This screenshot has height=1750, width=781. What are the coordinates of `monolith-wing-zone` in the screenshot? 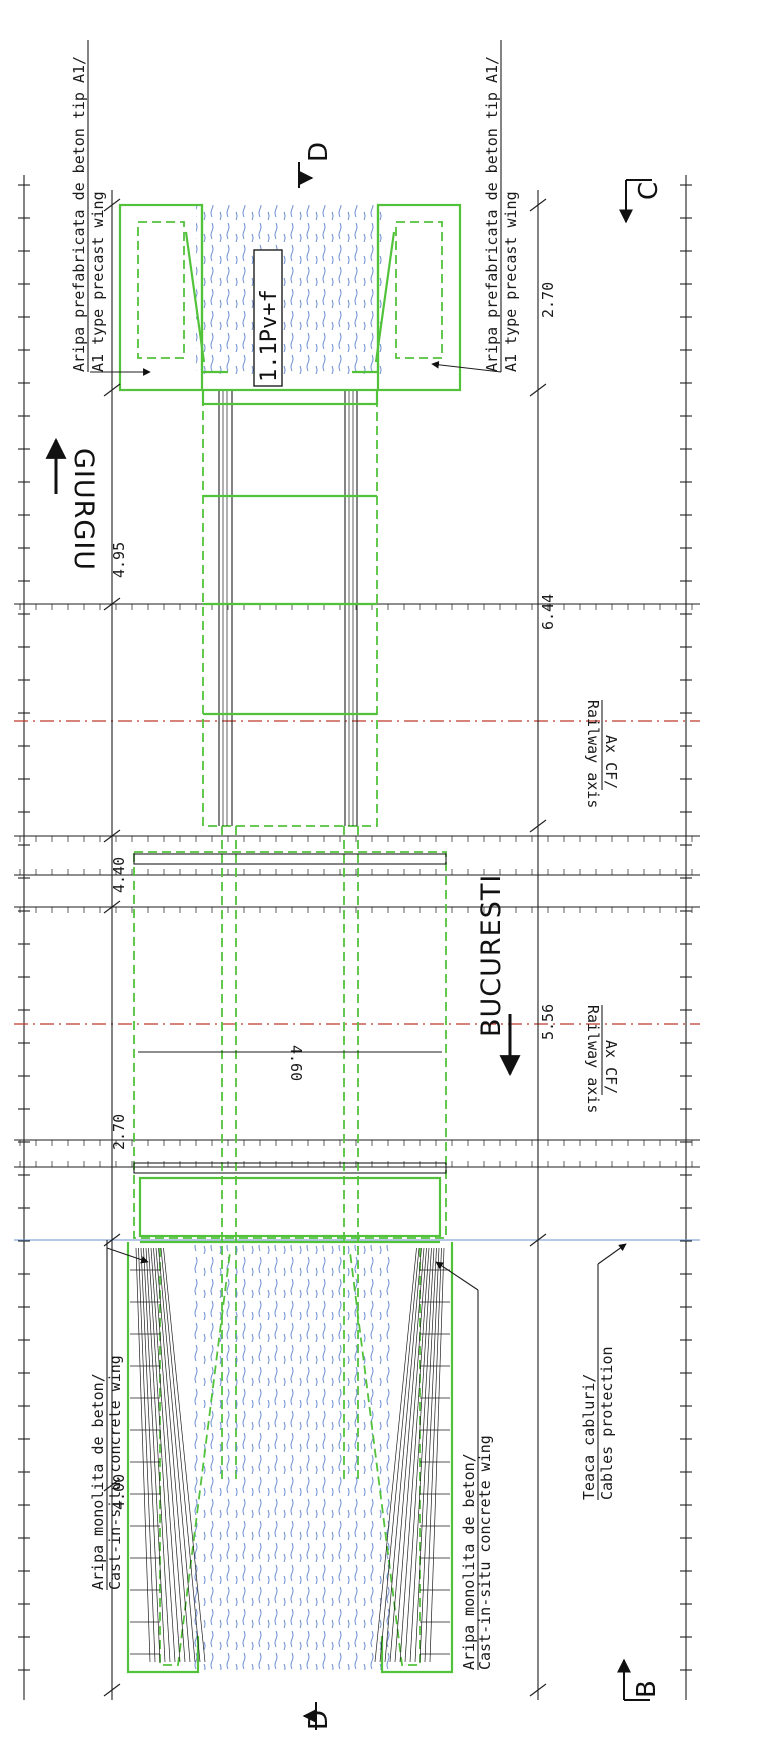 It's located at (290, 1457).